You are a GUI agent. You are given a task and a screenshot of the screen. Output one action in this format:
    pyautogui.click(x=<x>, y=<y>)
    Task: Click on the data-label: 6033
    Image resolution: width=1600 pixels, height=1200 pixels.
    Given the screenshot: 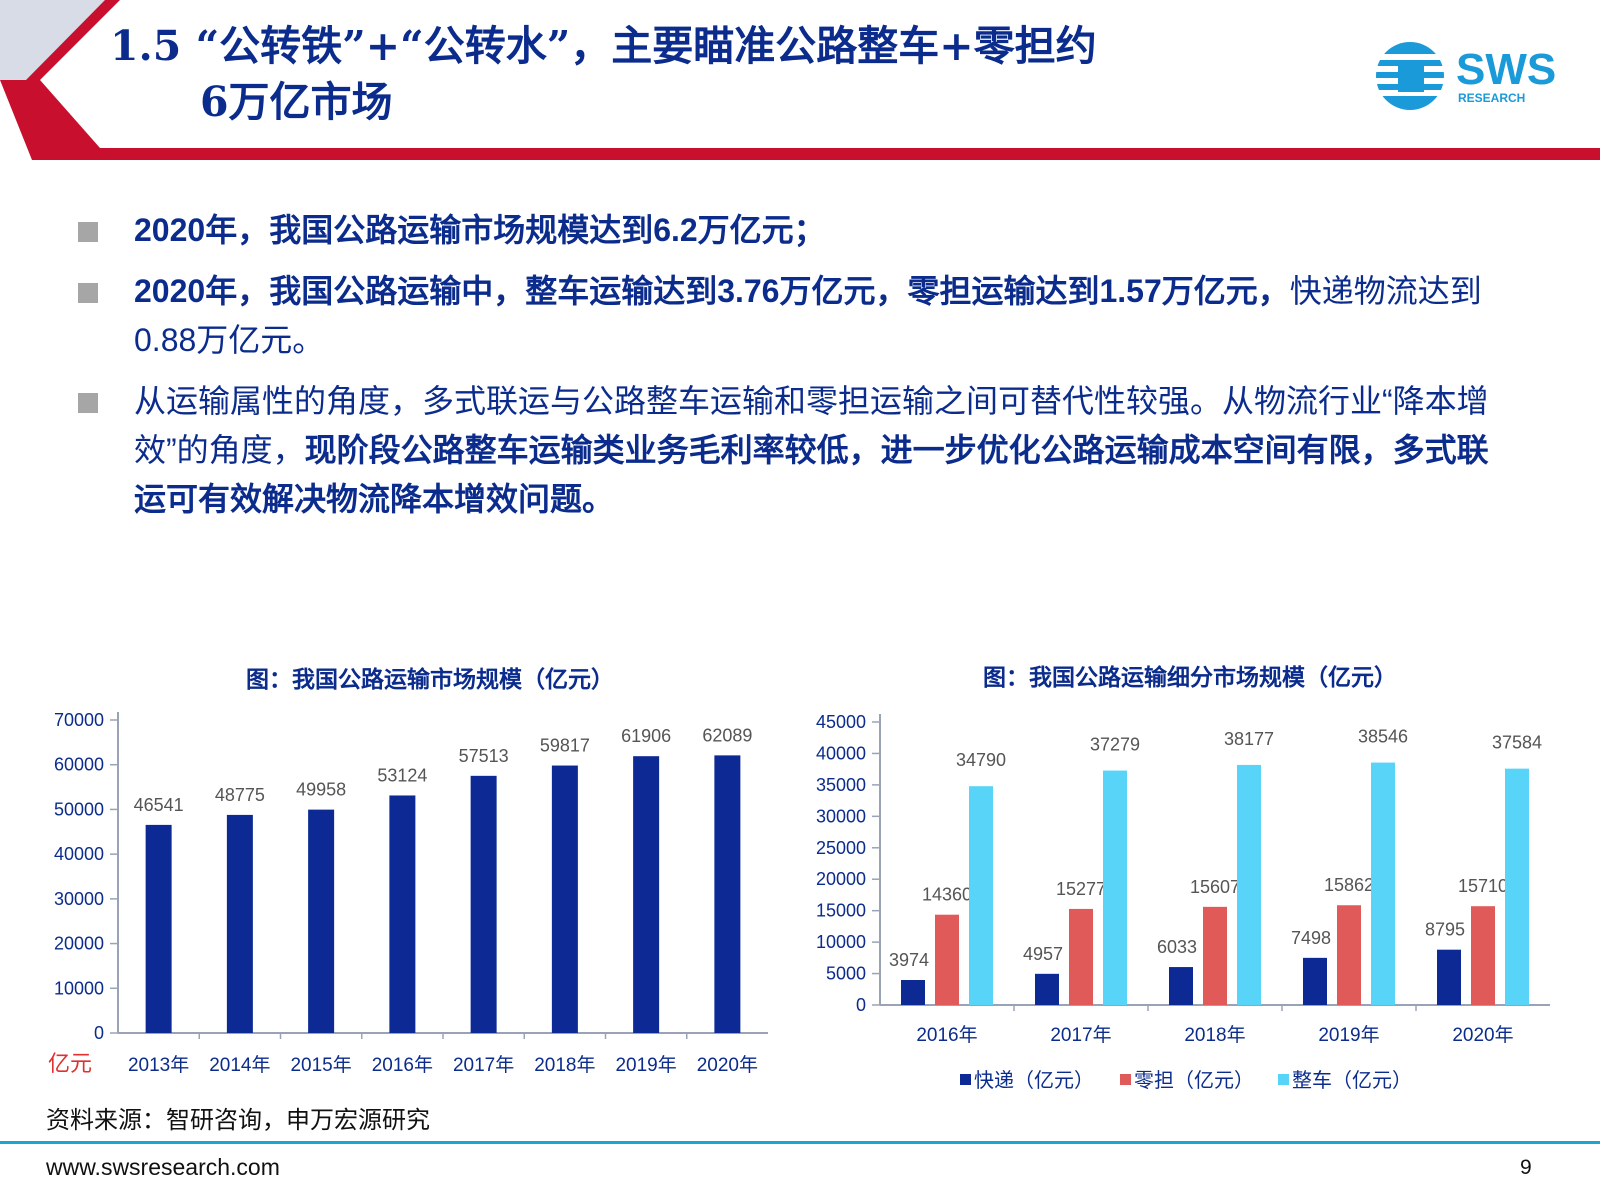 What is the action you would take?
    pyautogui.click(x=1177, y=947)
    